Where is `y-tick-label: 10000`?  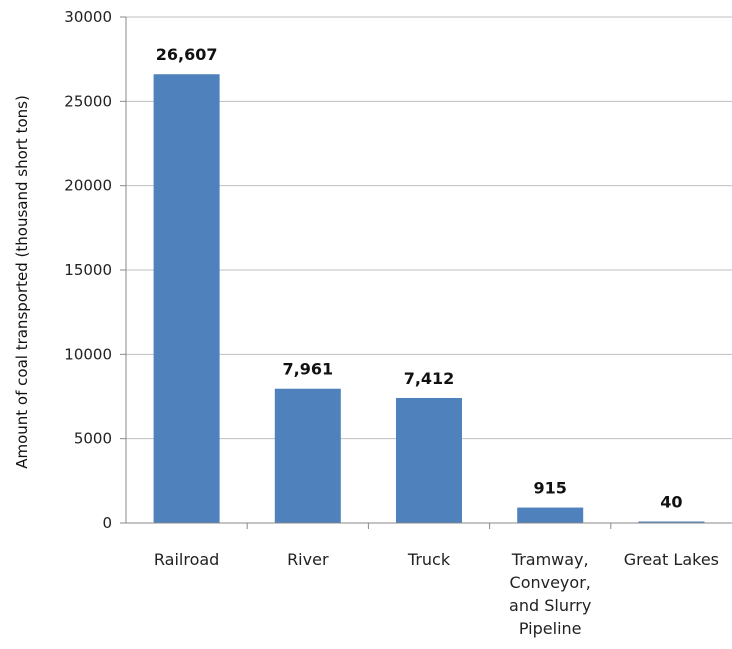 y-tick-label: 10000 is located at coordinates (88, 354).